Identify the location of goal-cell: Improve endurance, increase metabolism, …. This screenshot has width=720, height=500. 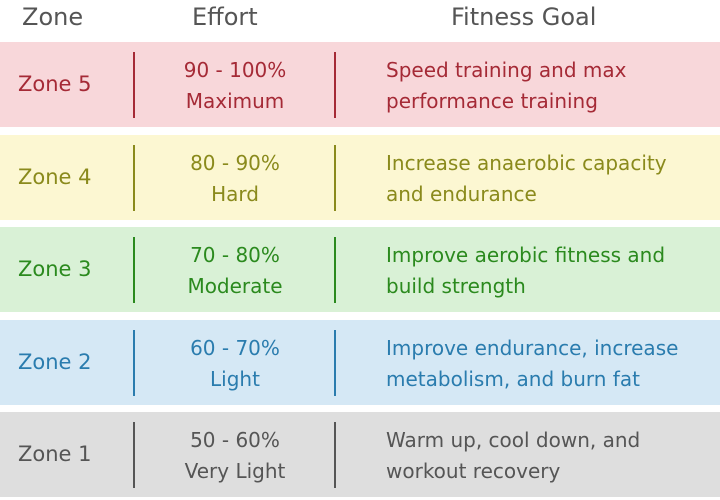
(532, 364).